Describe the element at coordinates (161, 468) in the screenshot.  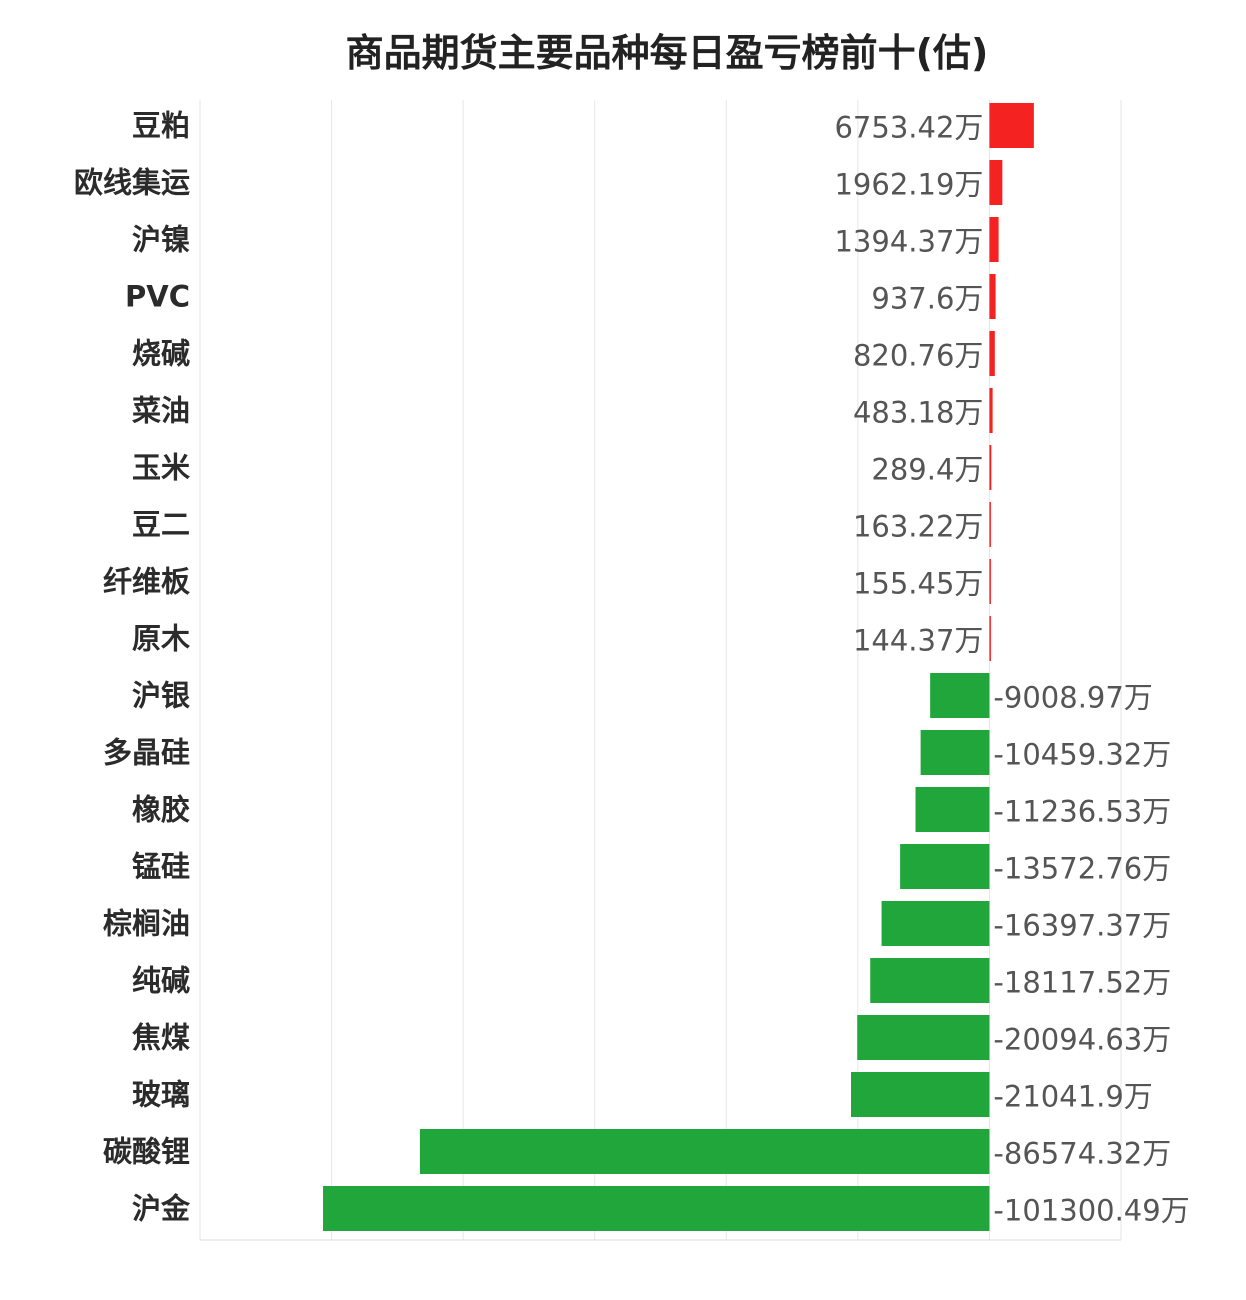
I see `category-label: 玉米` at that location.